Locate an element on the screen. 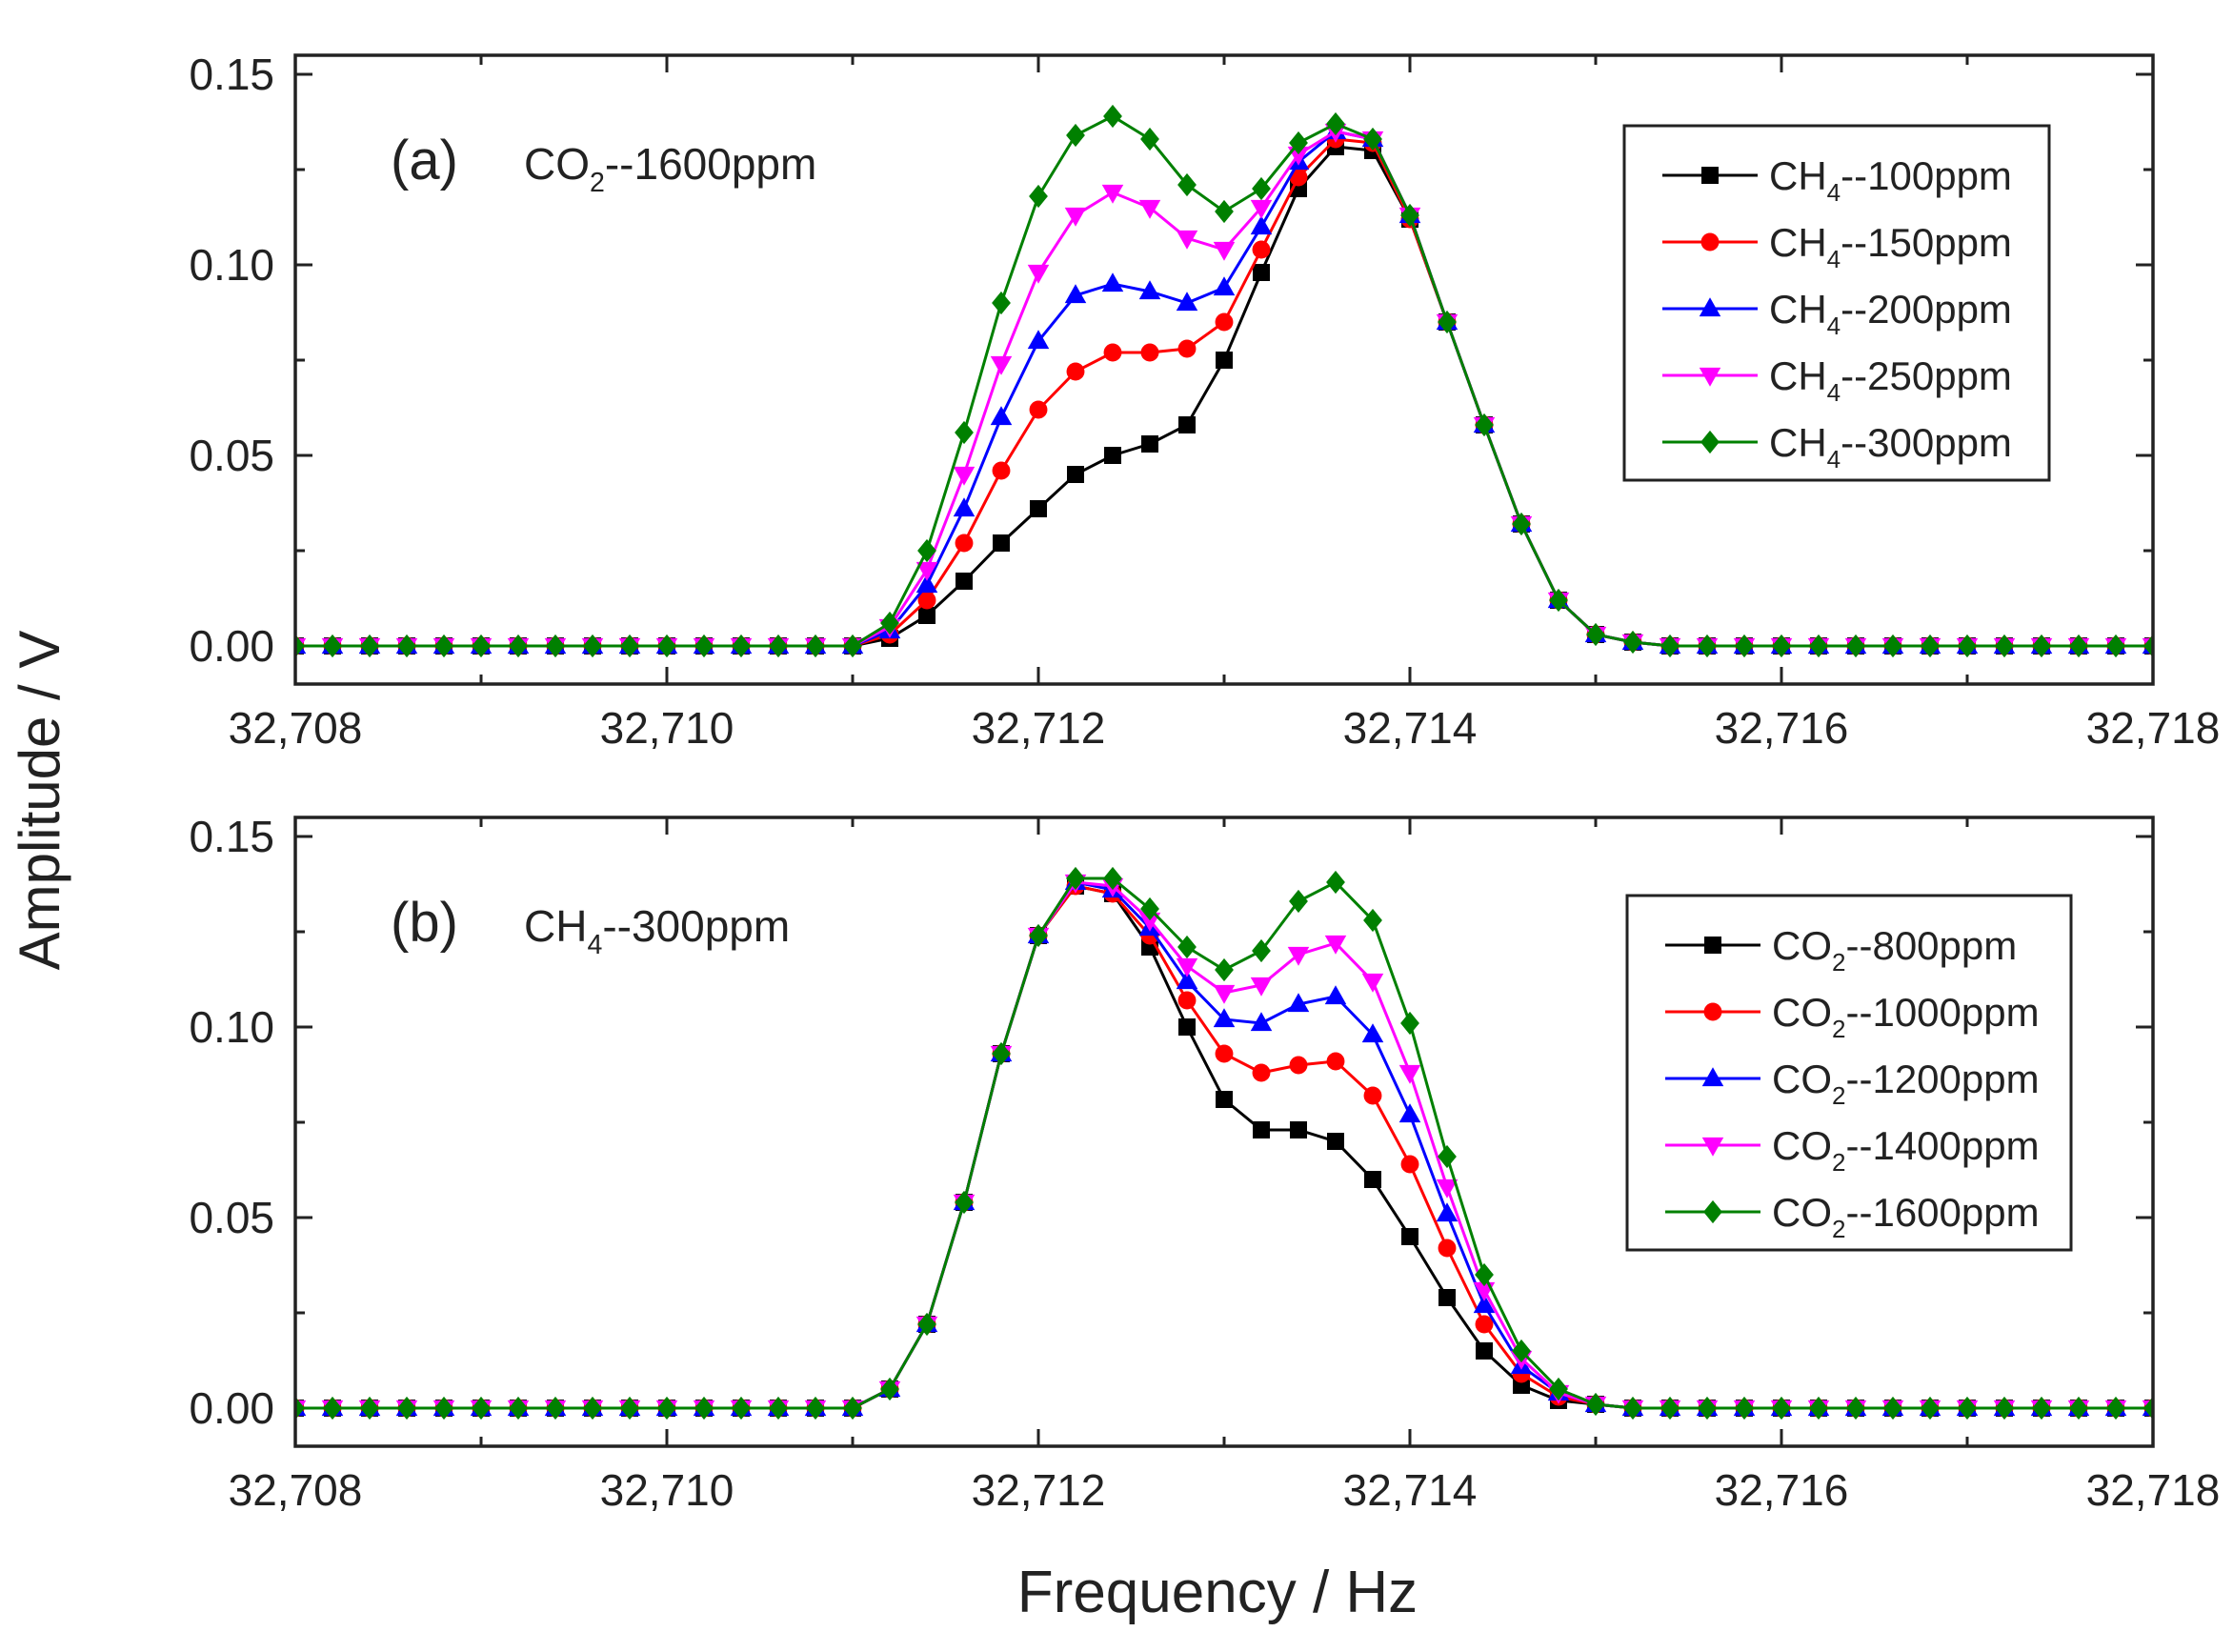  y-tick-label: 0.15 is located at coordinates (231, 836).